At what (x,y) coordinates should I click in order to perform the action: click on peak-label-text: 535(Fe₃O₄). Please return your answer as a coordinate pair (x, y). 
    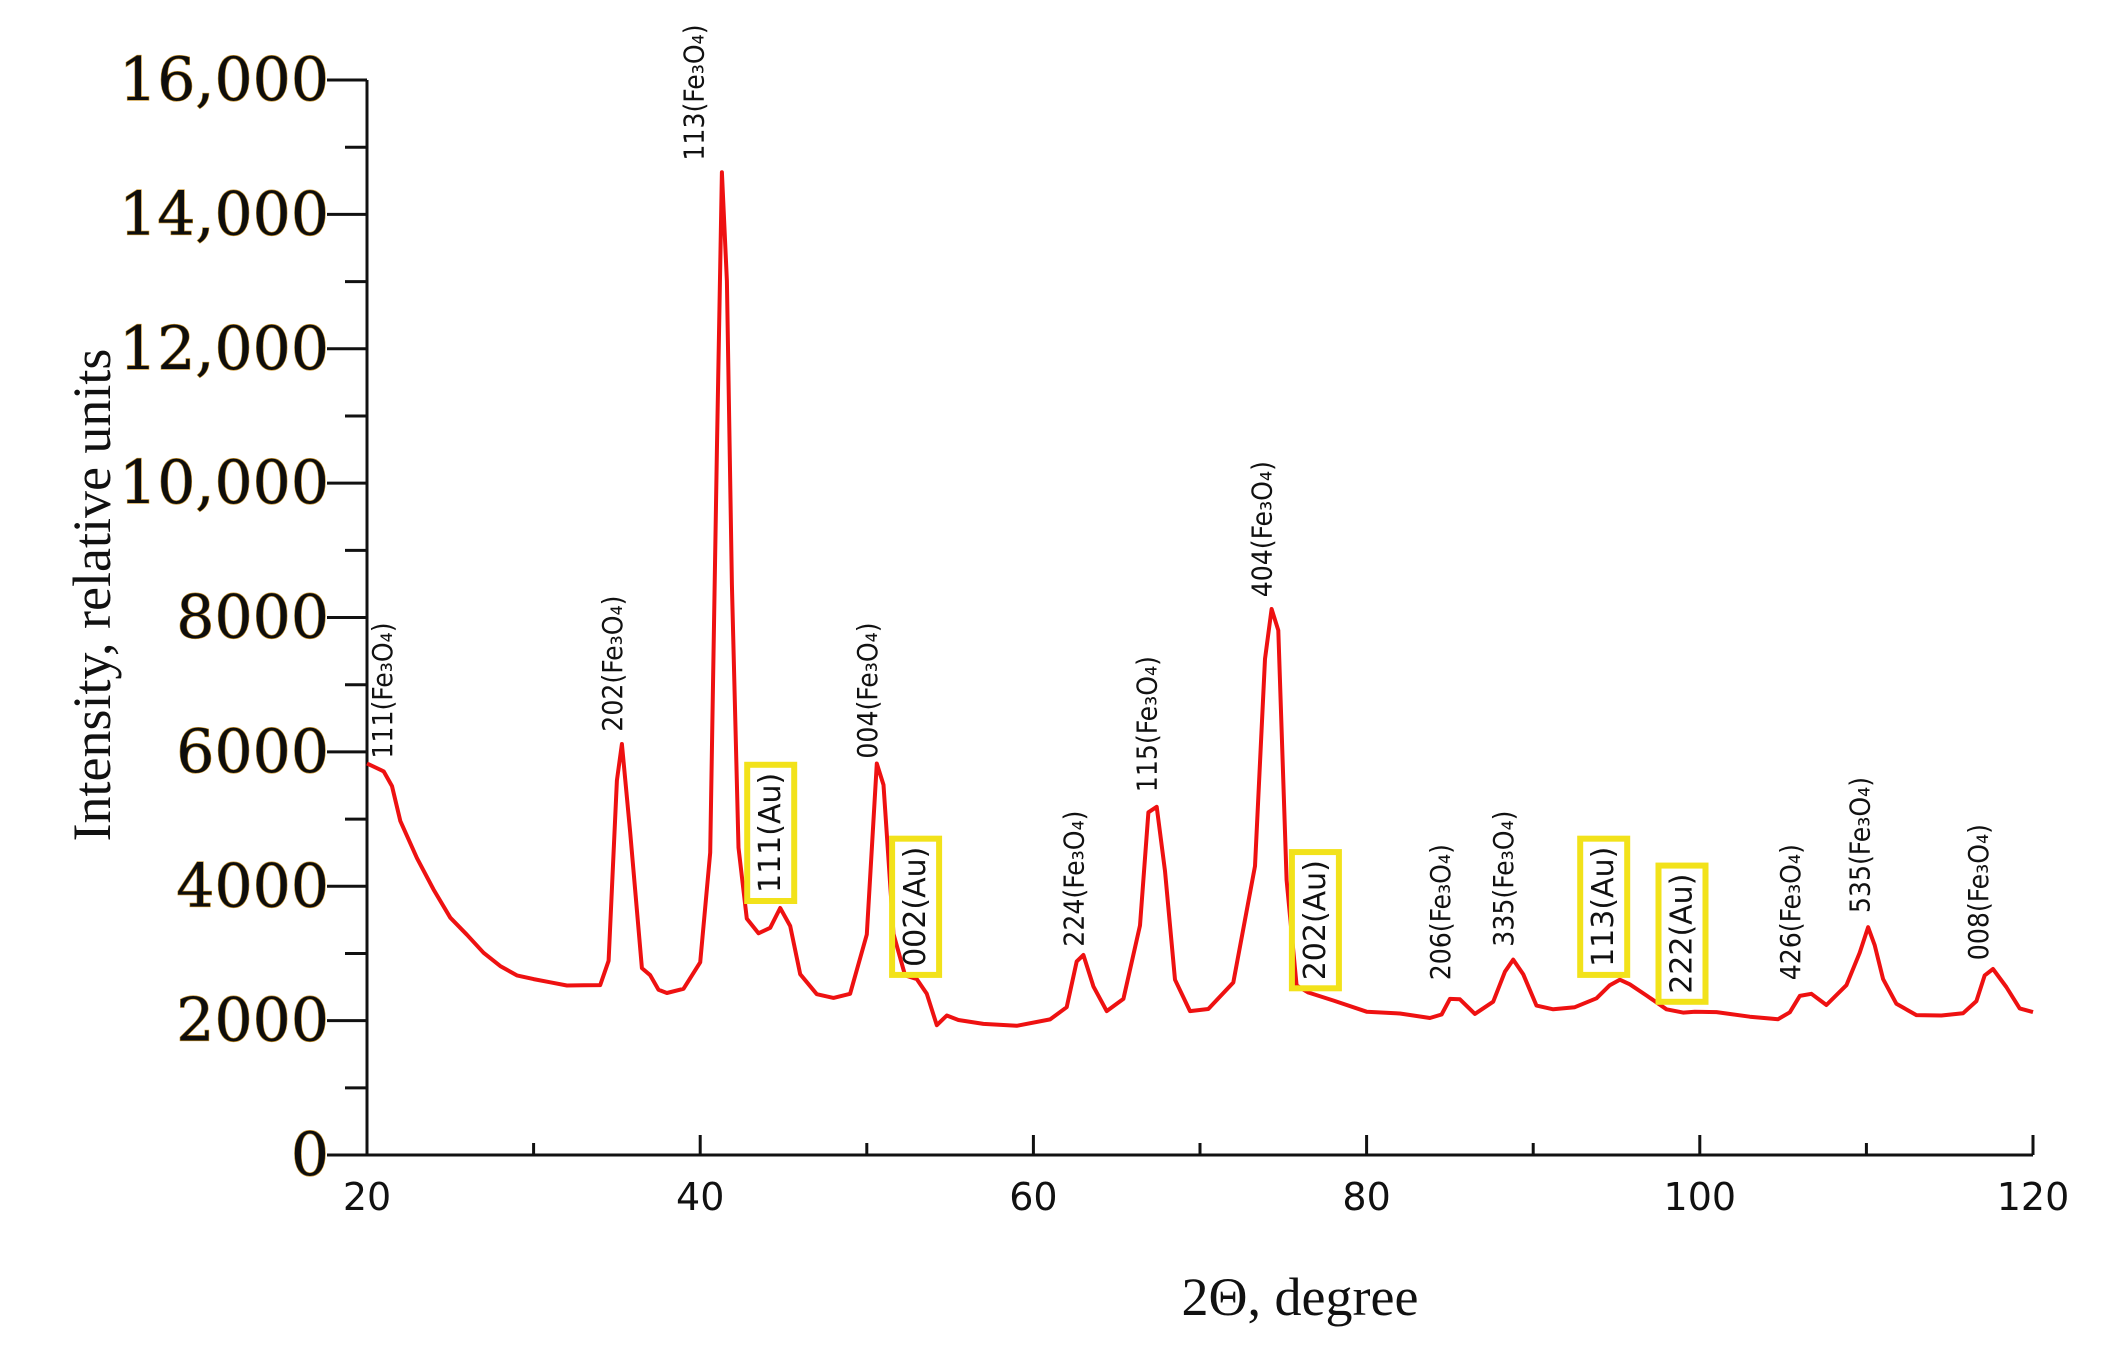
    Looking at the image, I should click on (1860, 845).